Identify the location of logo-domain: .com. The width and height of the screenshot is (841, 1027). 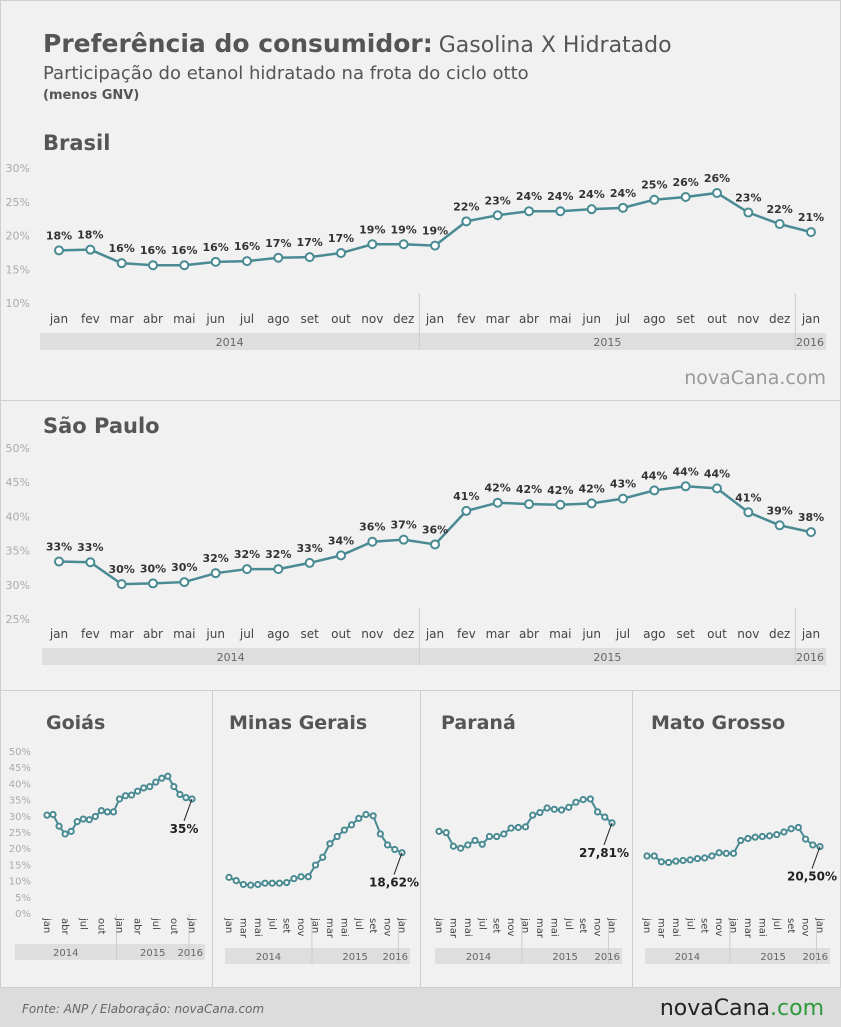
(797, 1008).